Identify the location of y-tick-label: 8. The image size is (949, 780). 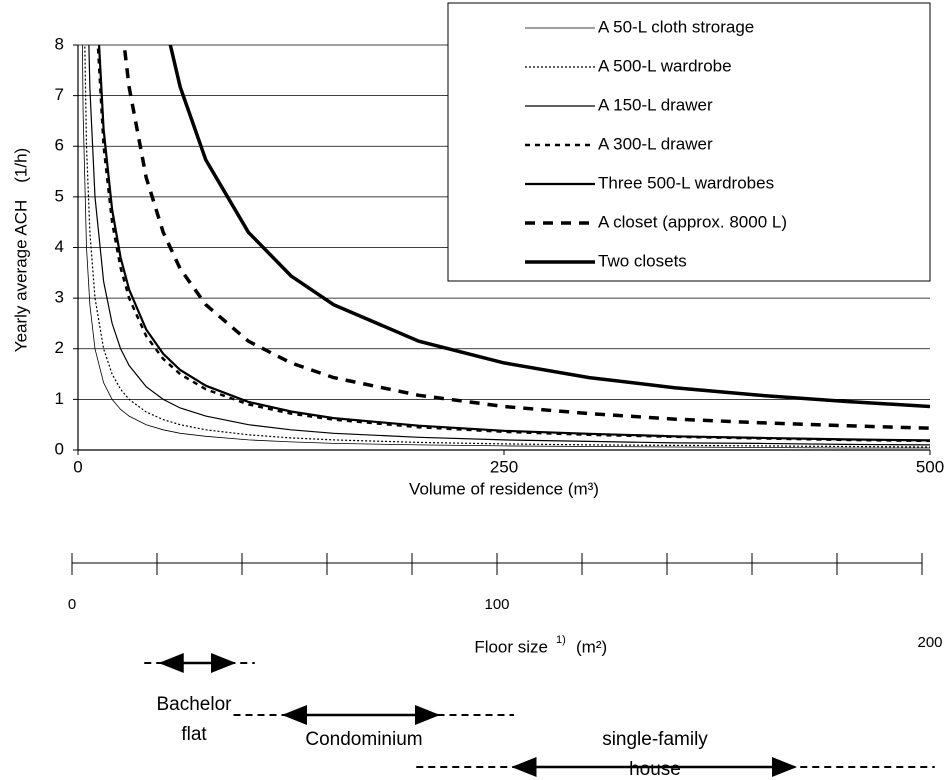
(59, 43).